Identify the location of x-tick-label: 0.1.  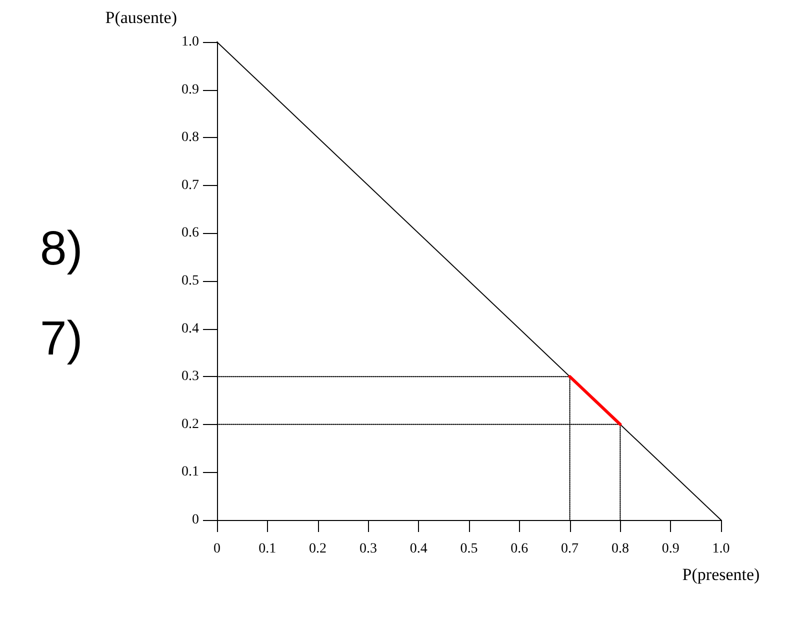
(267, 549).